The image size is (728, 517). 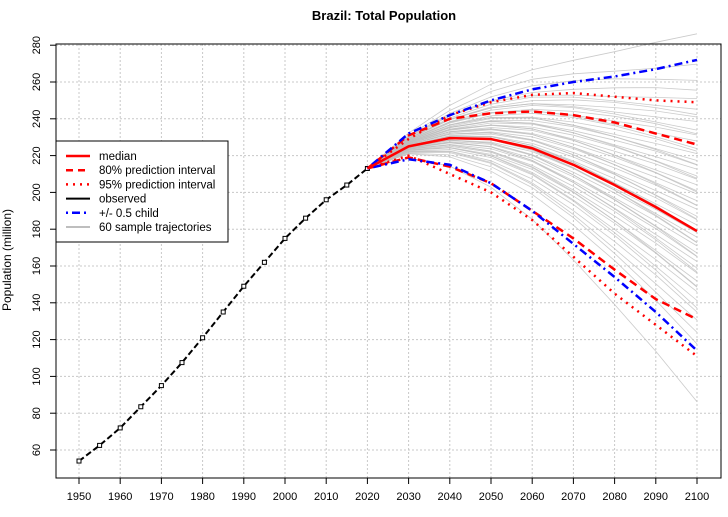 What do you see at coordinates (37, 45) in the screenshot?
I see `y-tick-label: 280` at bounding box center [37, 45].